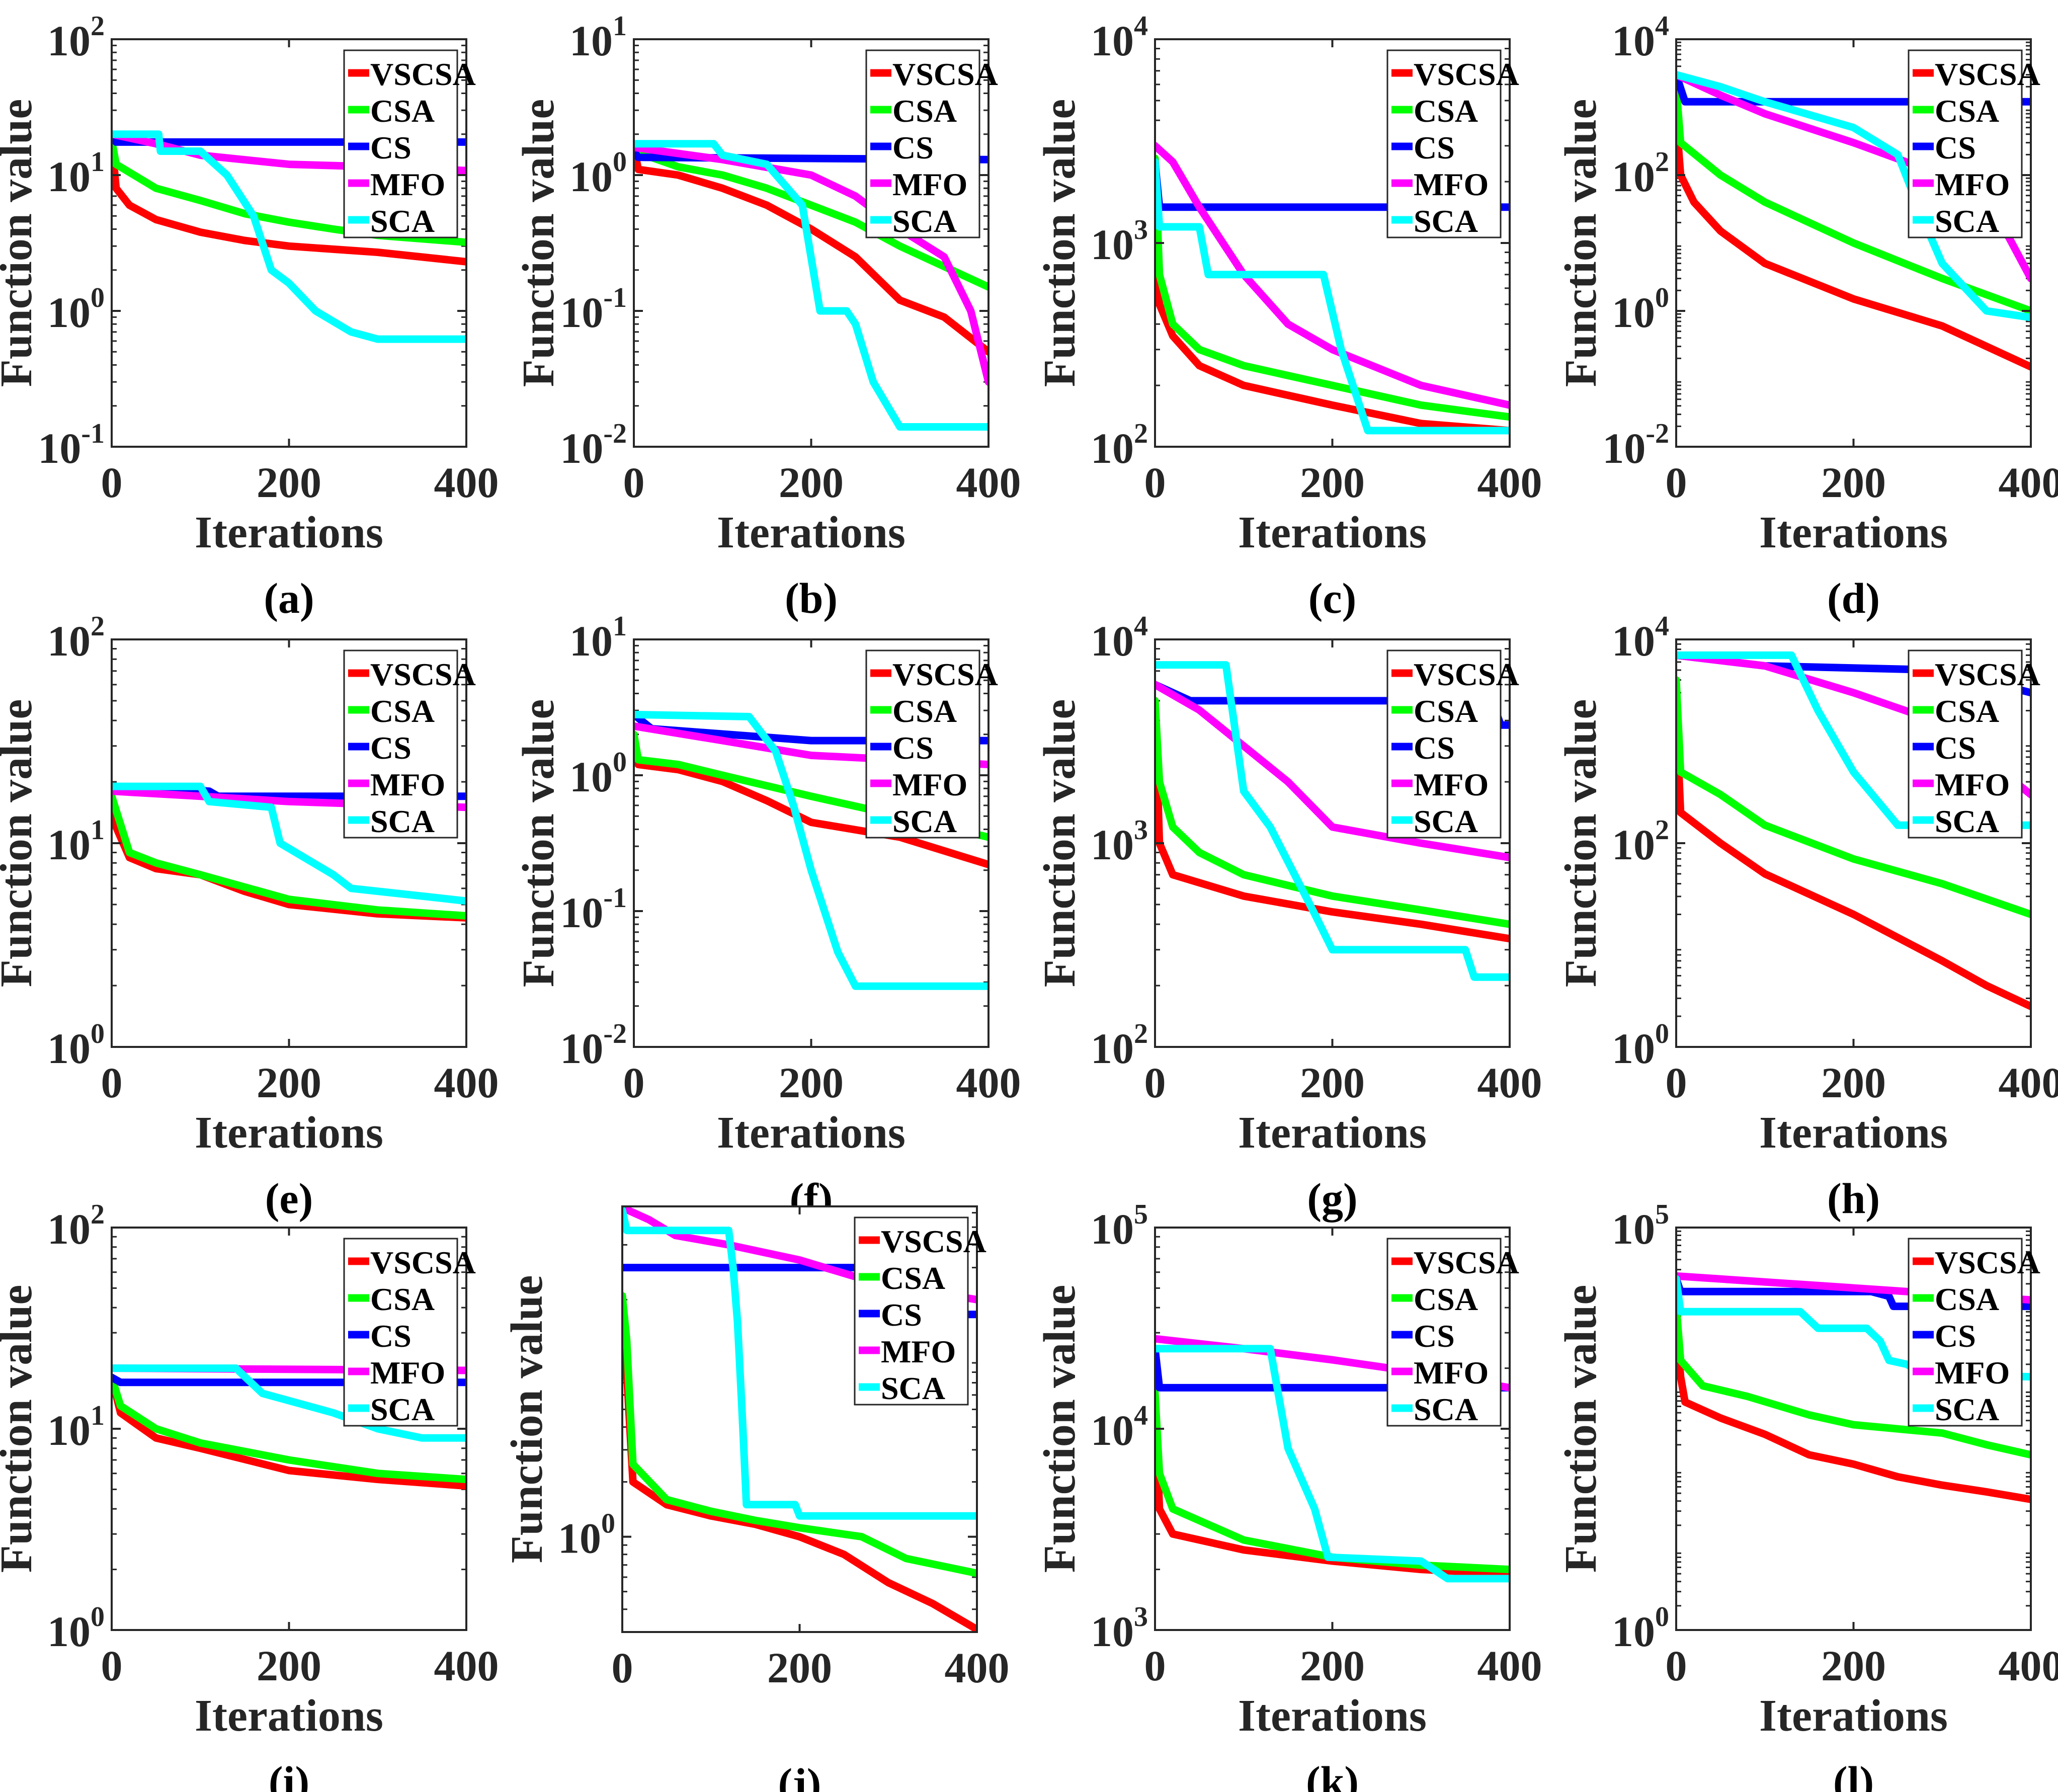  Describe the element at coordinates (1332, 1198) in the screenshot. I see `panel-label: (g)` at that location.